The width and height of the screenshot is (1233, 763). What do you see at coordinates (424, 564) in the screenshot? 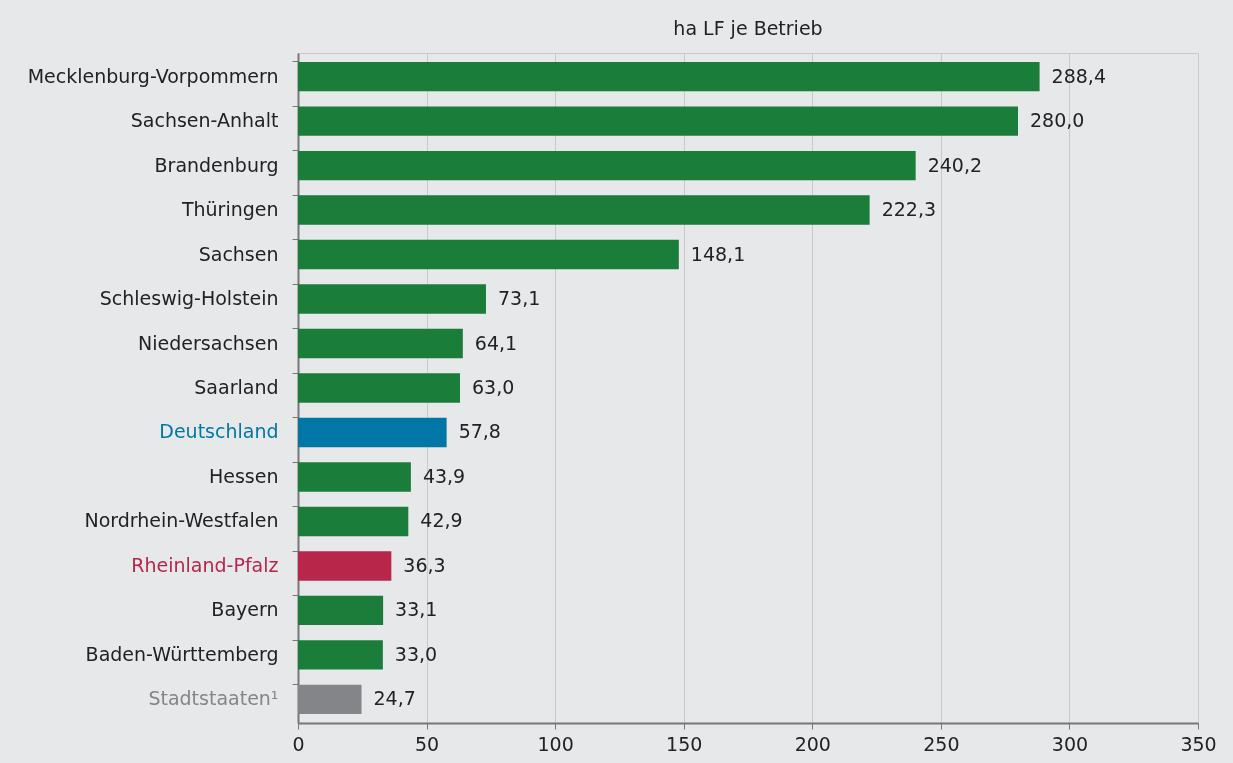
I see `data-label: 36,3` at bounding box center [424, 564].